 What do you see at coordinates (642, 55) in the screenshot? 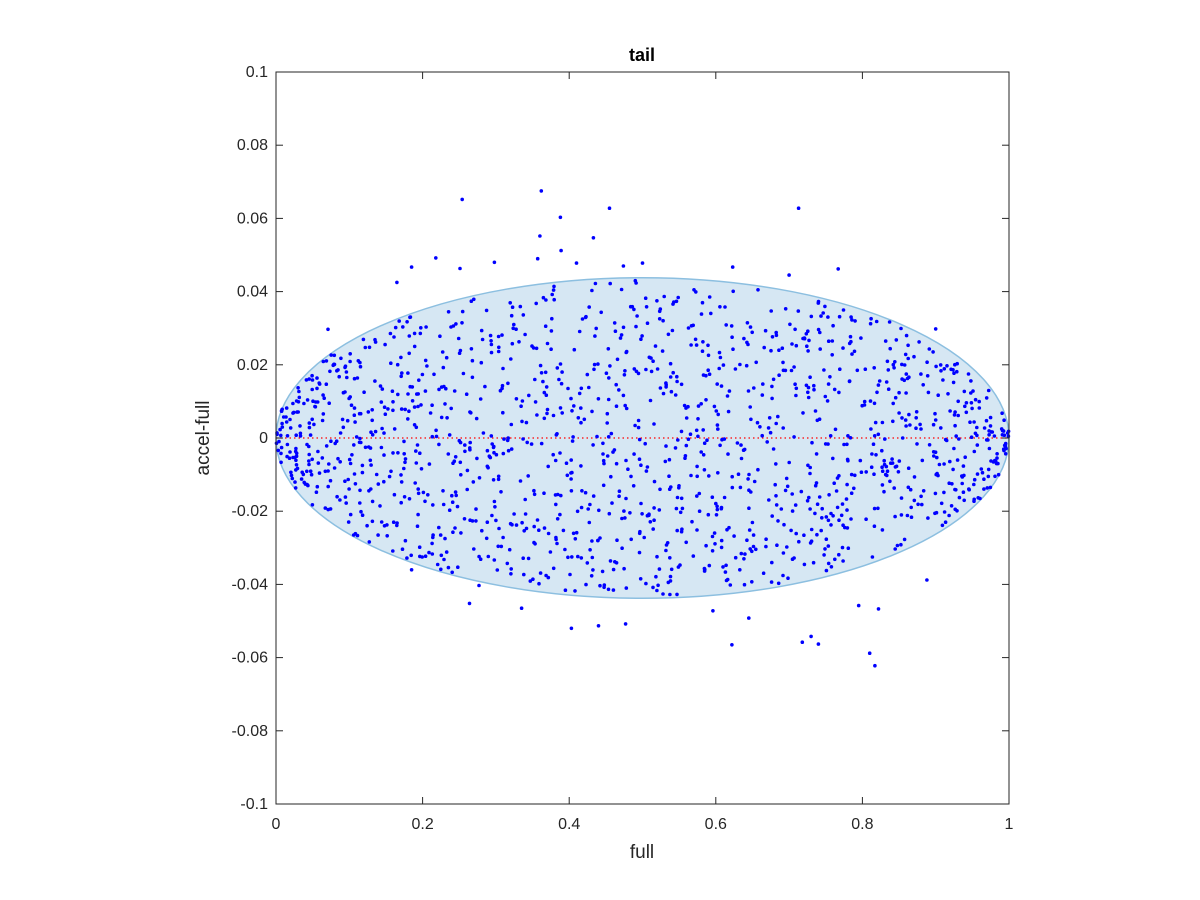
I see `chart-title: tail` at bounding box center [642, 55].